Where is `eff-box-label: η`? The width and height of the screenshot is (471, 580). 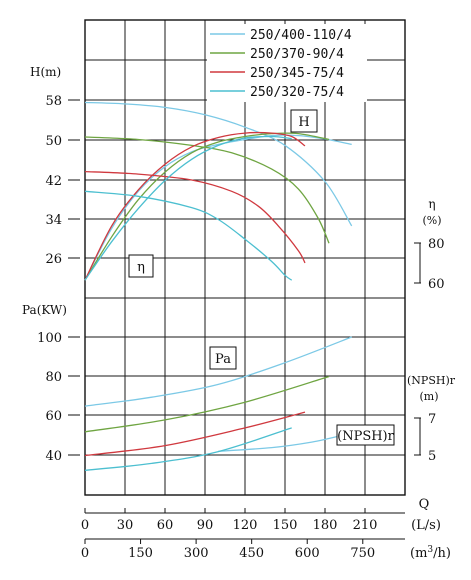 eff-box-label: η is located at coordinates (141, 267).